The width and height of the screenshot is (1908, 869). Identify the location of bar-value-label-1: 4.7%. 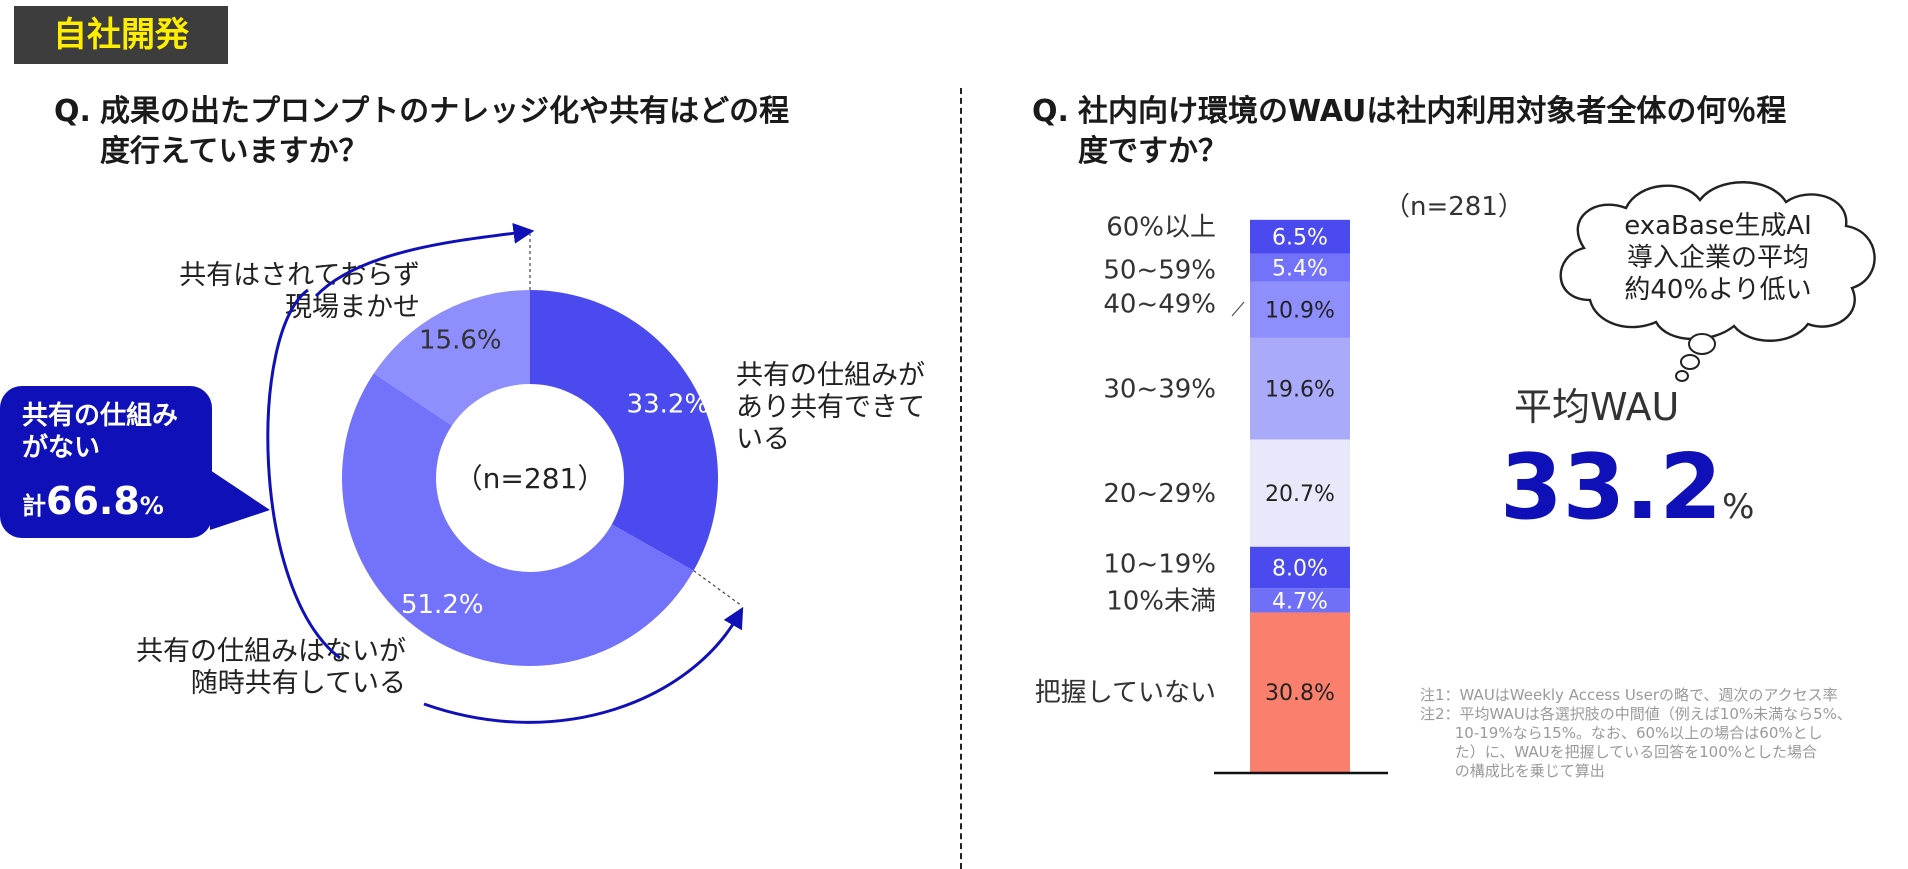
(1300, 601).